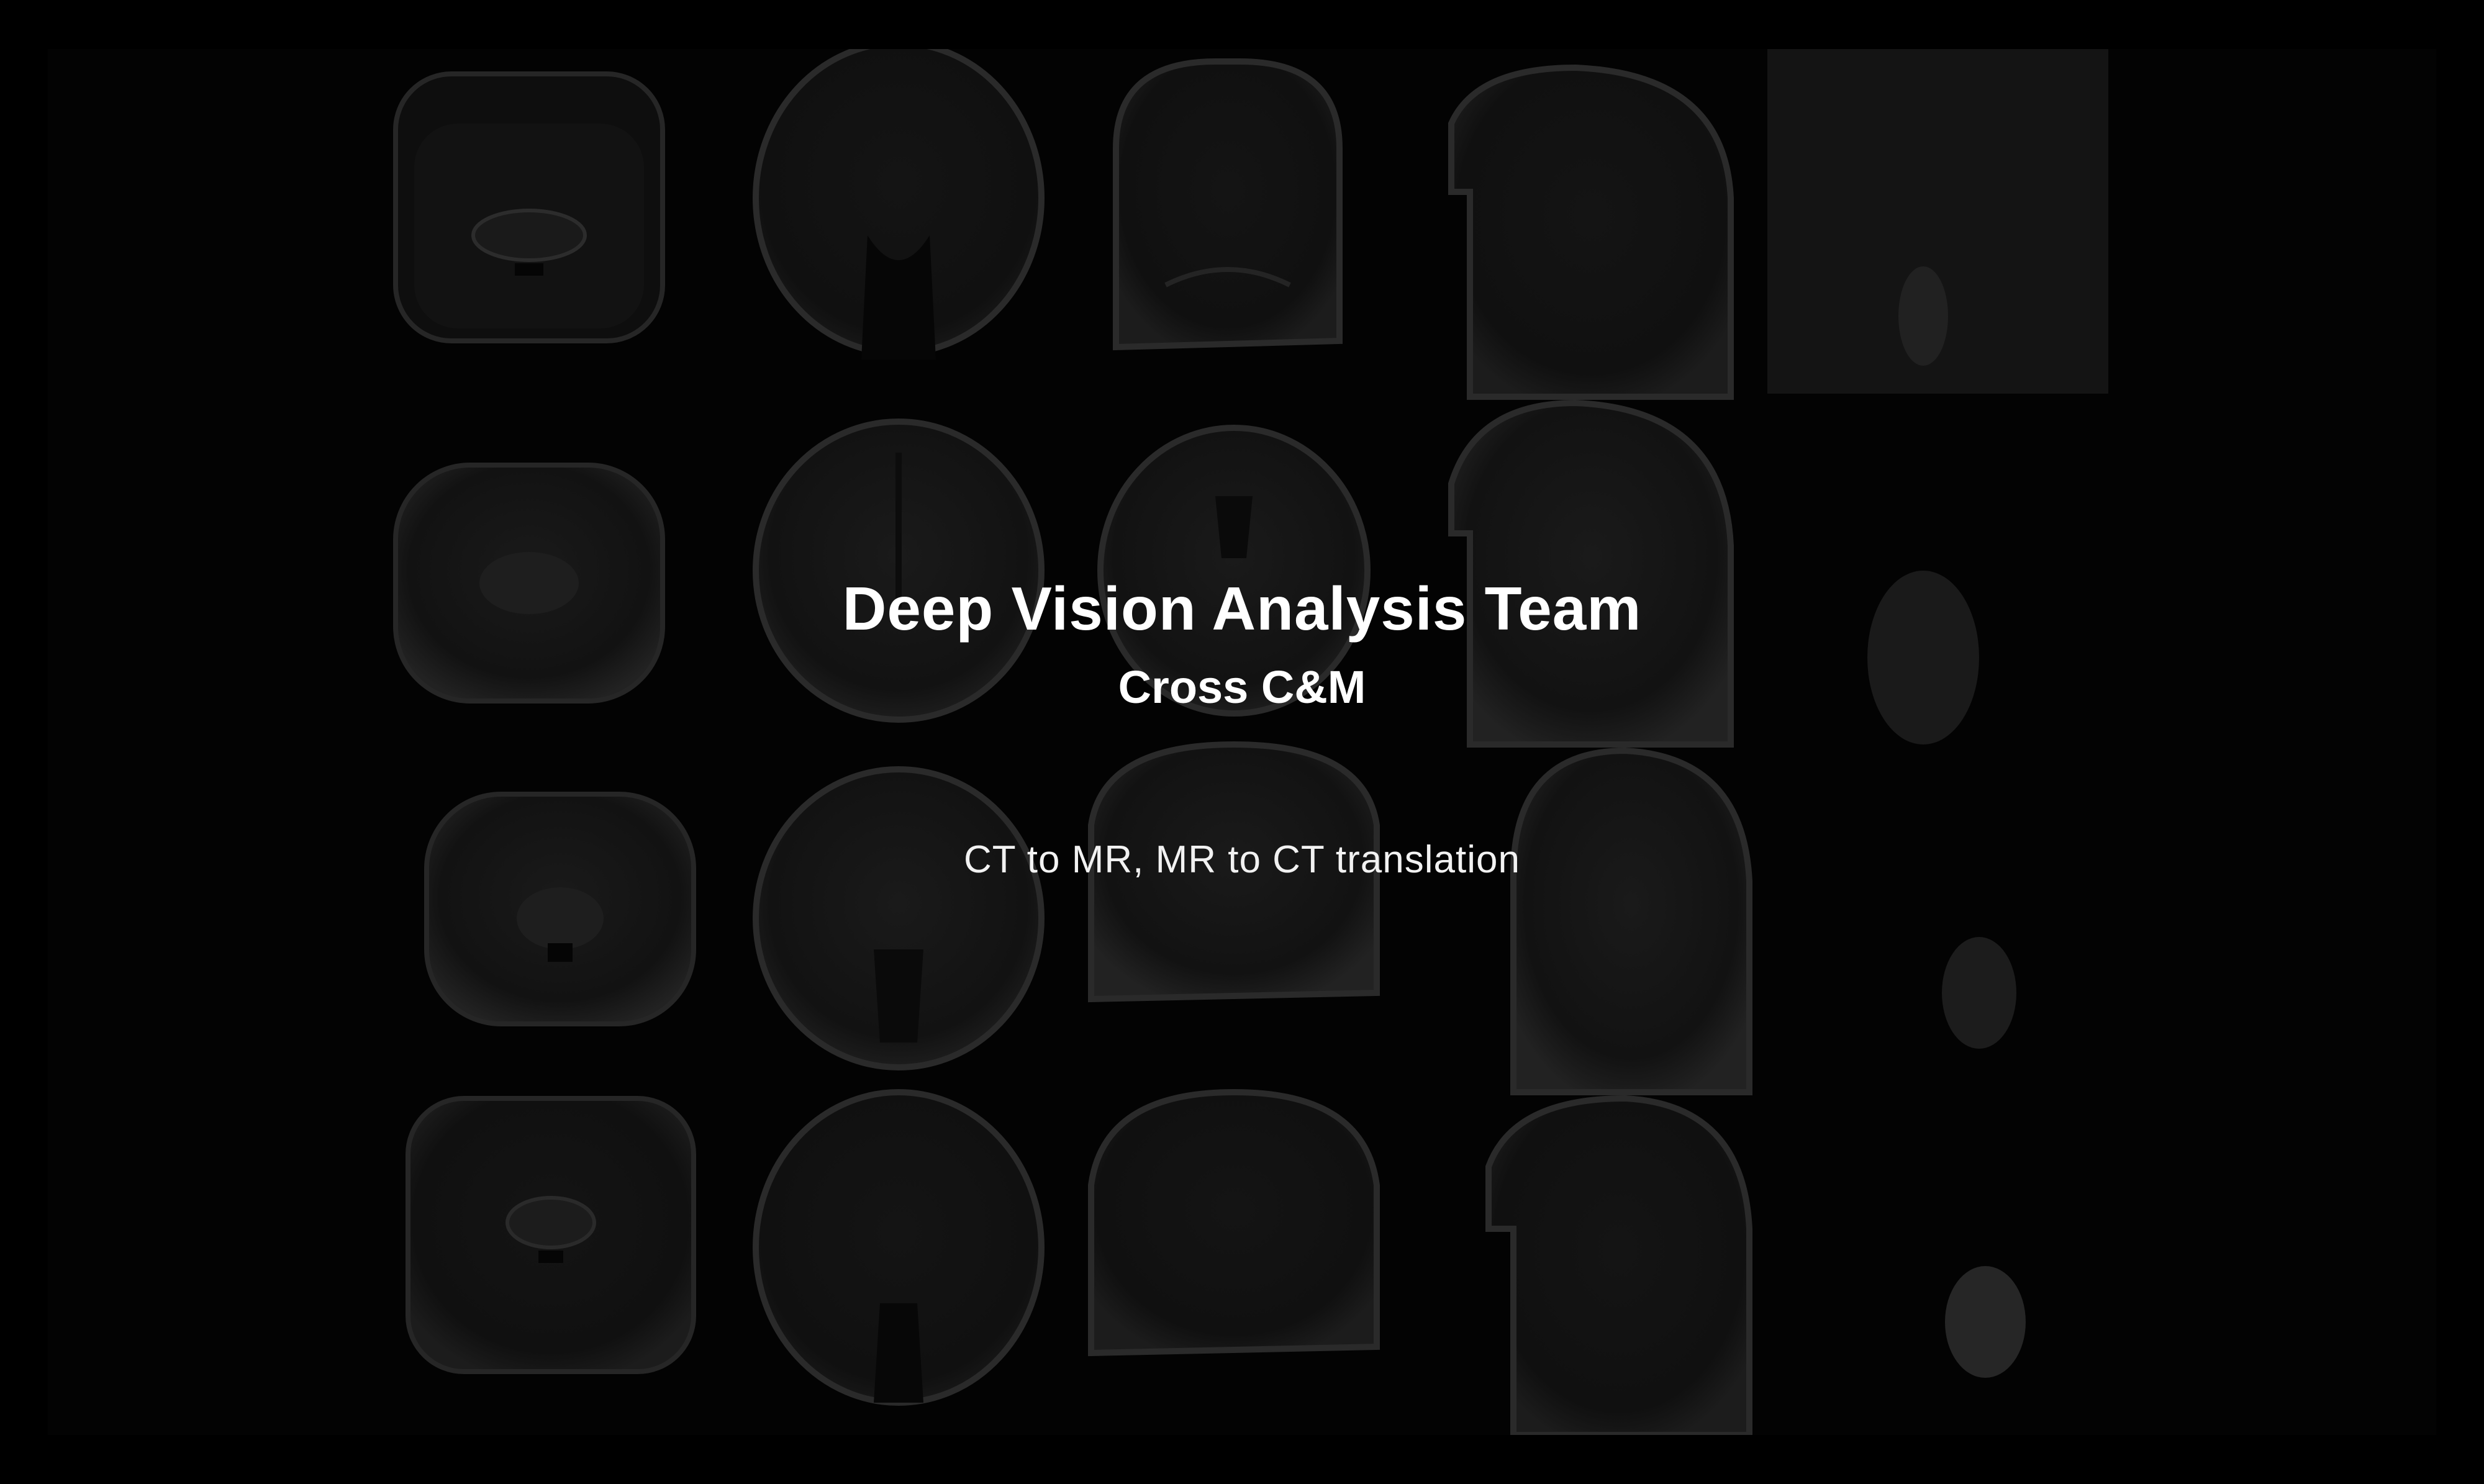  Describe the element at coordinates (1591, 232) in the screenshot. I see `sagittal-ct-scan` at that location.